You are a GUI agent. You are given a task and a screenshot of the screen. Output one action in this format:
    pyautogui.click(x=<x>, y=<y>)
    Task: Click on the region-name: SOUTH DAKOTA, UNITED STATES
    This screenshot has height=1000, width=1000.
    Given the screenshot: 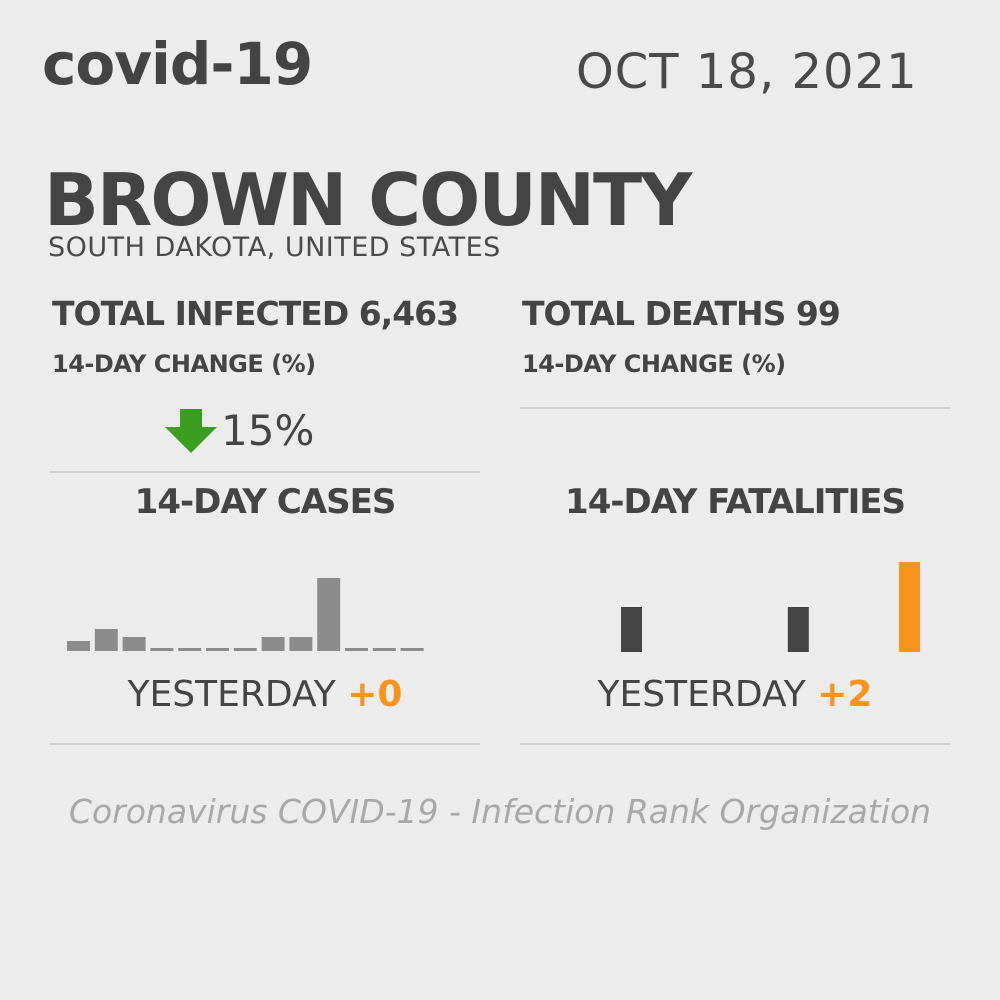 What is the action you would take?
    pyautogui.click(x=274, y=247)
    